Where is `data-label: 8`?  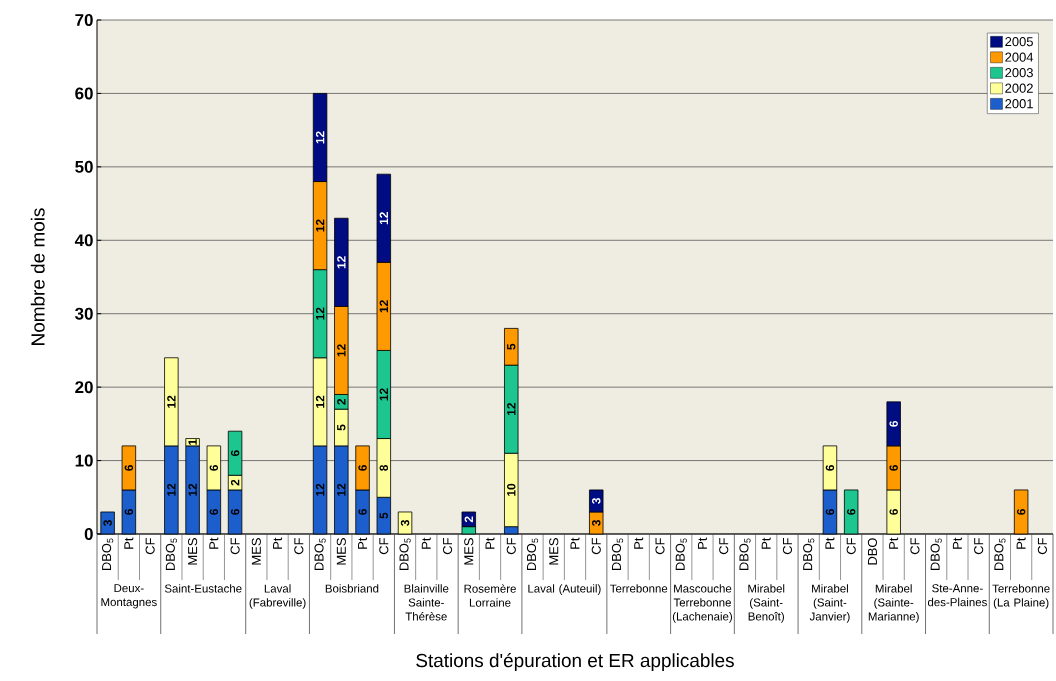
data-label: 8 is located at coordinates (384, 467).